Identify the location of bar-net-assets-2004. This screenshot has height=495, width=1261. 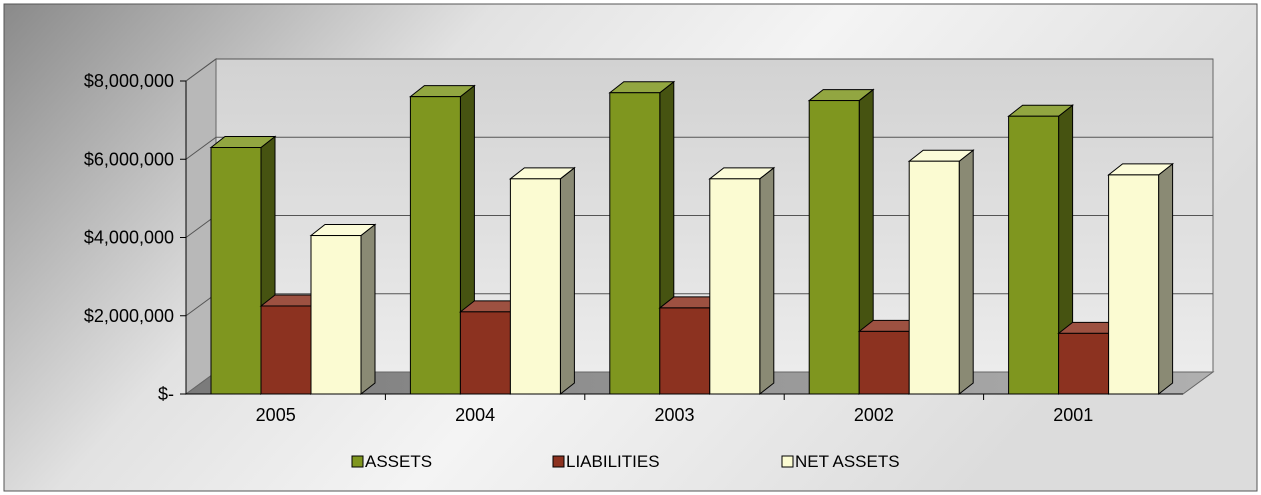
(542, 281).